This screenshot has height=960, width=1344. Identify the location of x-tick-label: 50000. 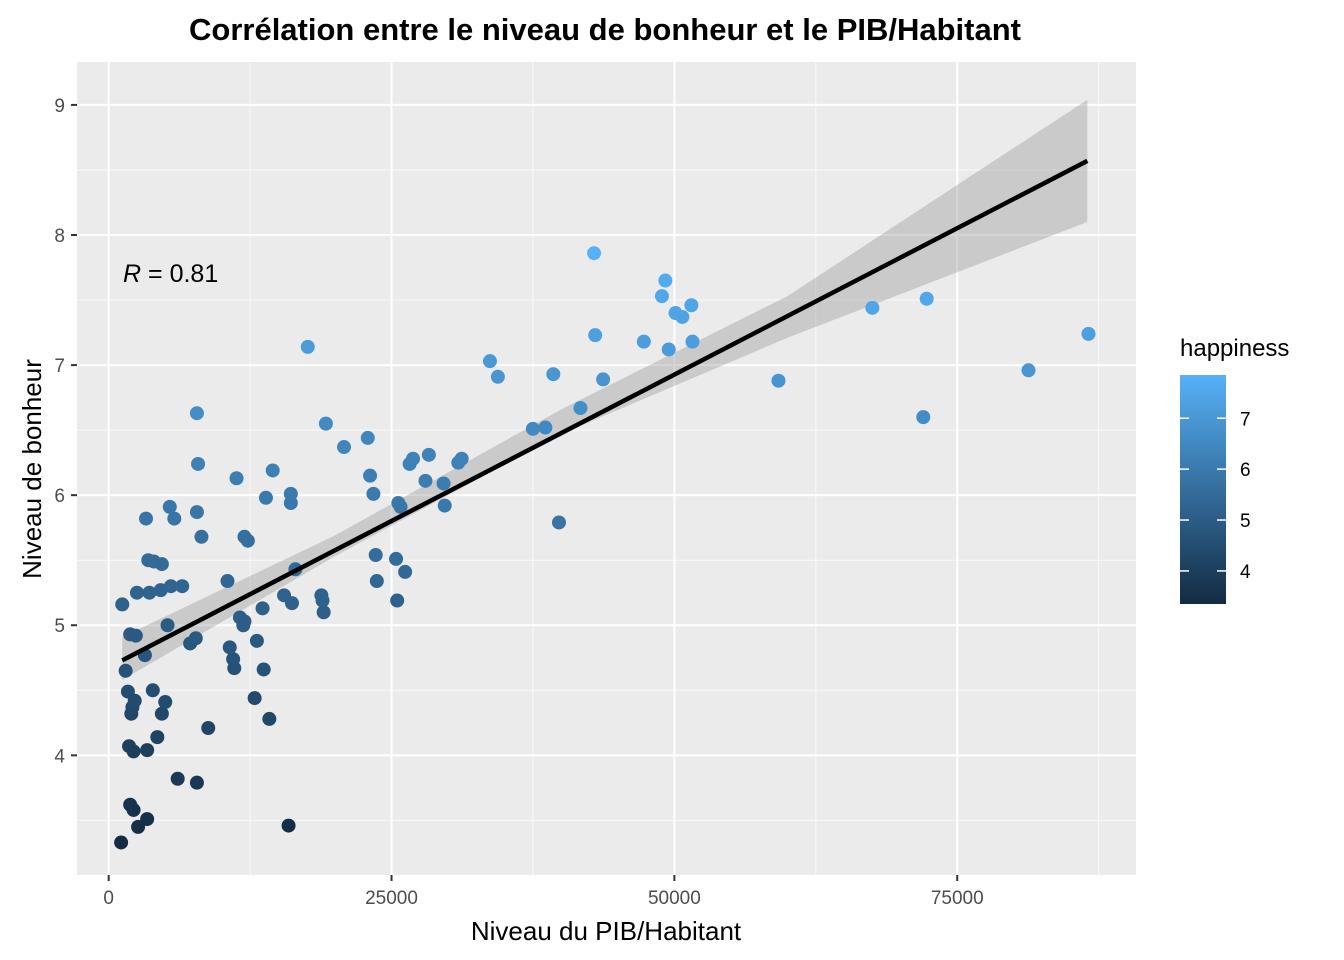
(674, 898).